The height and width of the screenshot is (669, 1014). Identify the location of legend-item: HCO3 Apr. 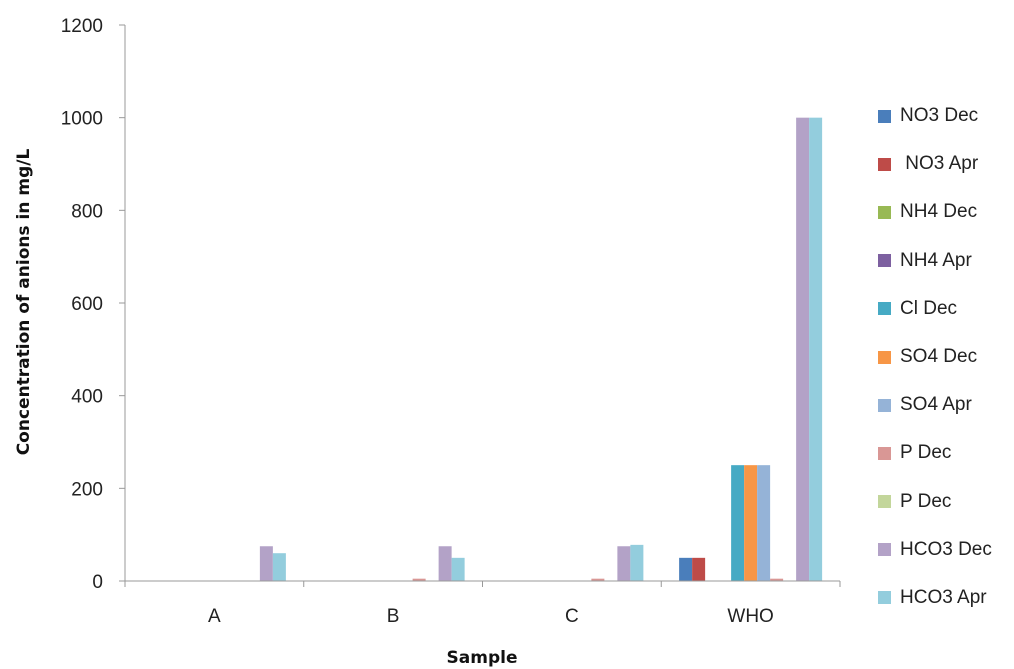
(946, 598).